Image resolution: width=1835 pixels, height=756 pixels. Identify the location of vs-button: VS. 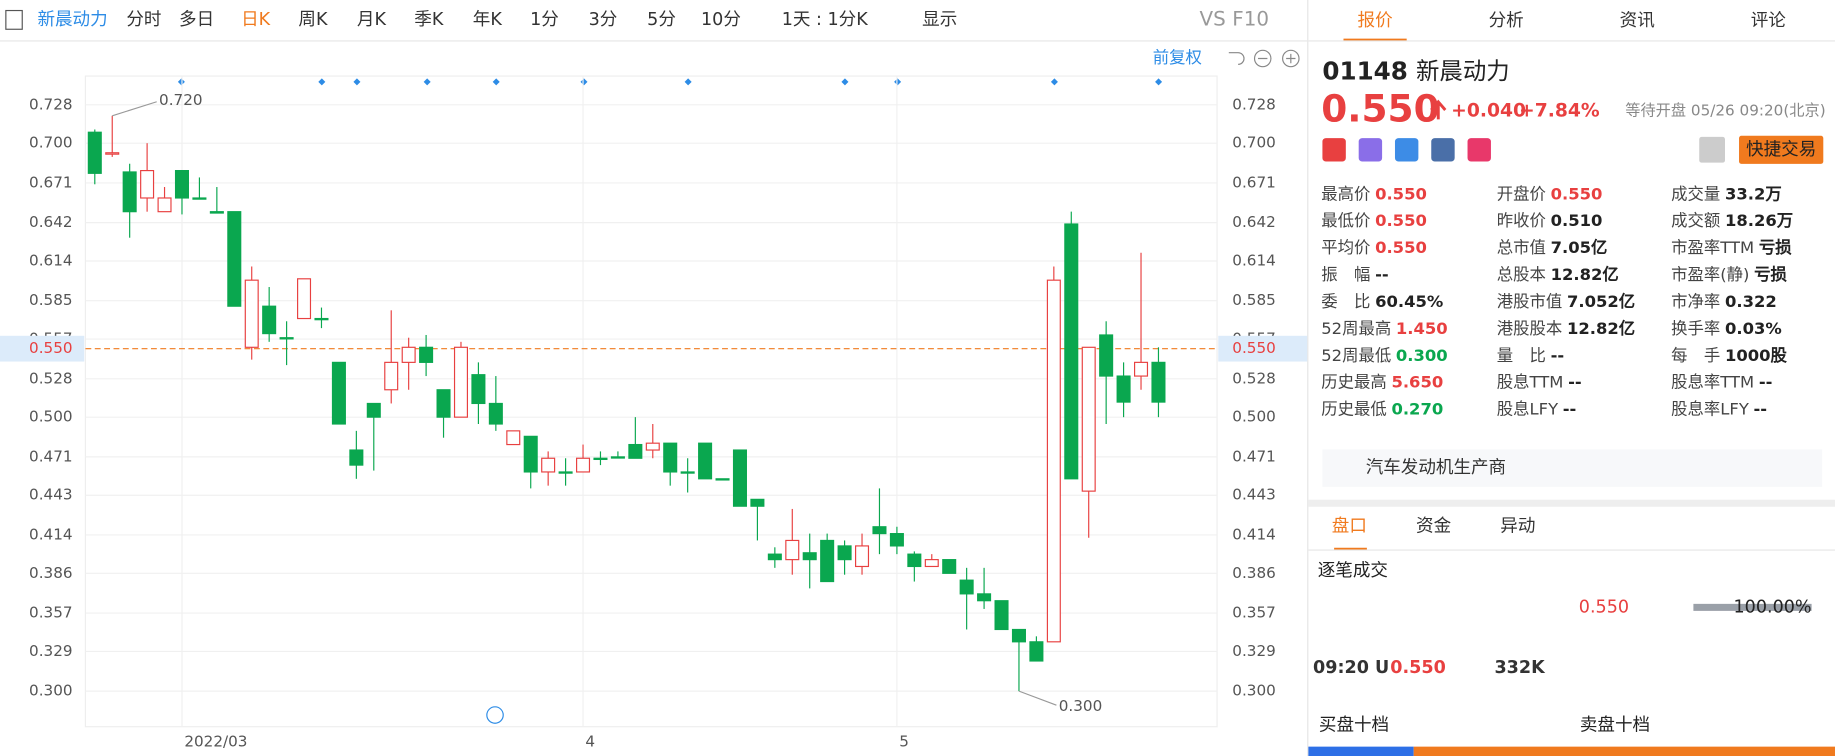
(1213, 18).